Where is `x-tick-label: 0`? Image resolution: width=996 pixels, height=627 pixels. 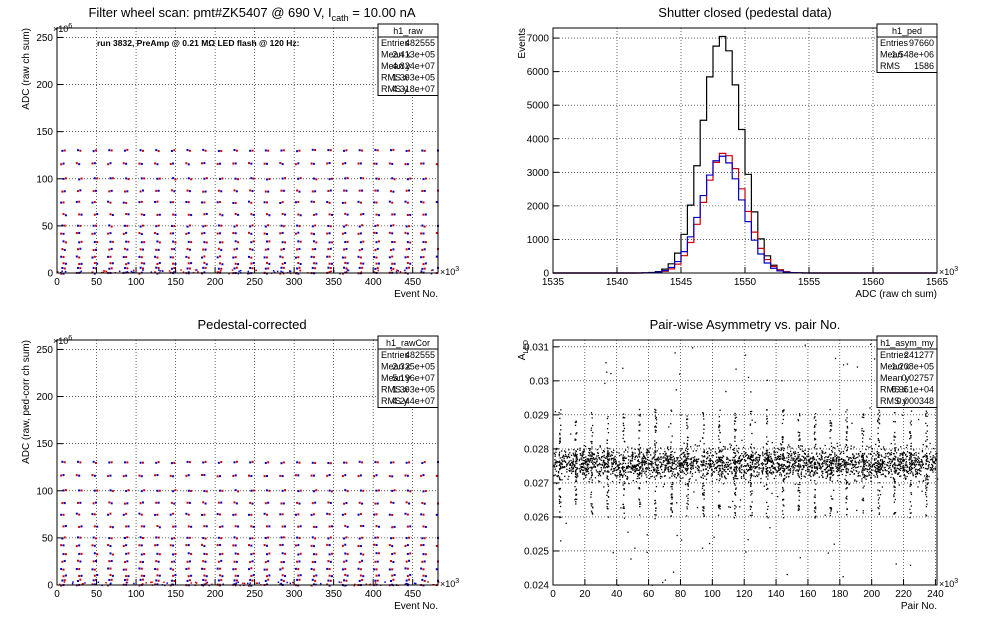 x-tick-label: 0 is located at coordinates (57, 282).